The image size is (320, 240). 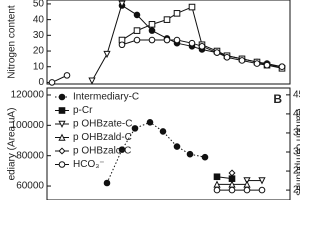 What do you see at coordinates (296, 94) in the screenshot?
I see `y2-tick-label: 45` at bounding box center [296, 94].